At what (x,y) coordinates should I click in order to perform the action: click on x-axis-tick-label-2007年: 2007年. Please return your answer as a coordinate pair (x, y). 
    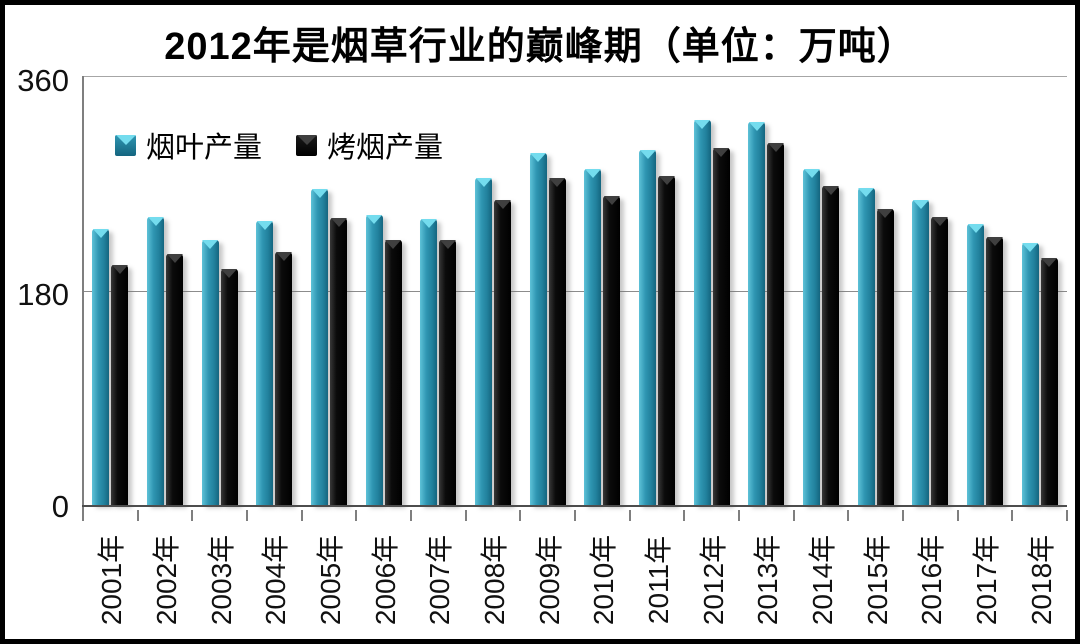
    Looking at the image, I should click on (440, 580).